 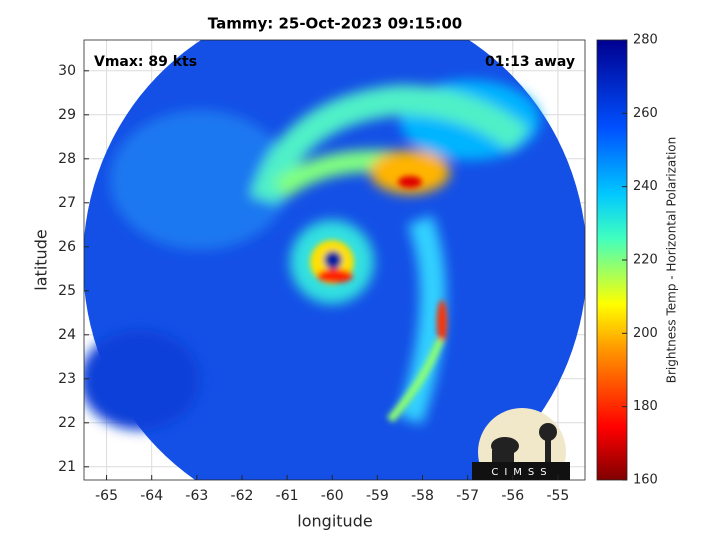 I want to click on colorbar-tick-label: 260, so click(x=645, y=113).